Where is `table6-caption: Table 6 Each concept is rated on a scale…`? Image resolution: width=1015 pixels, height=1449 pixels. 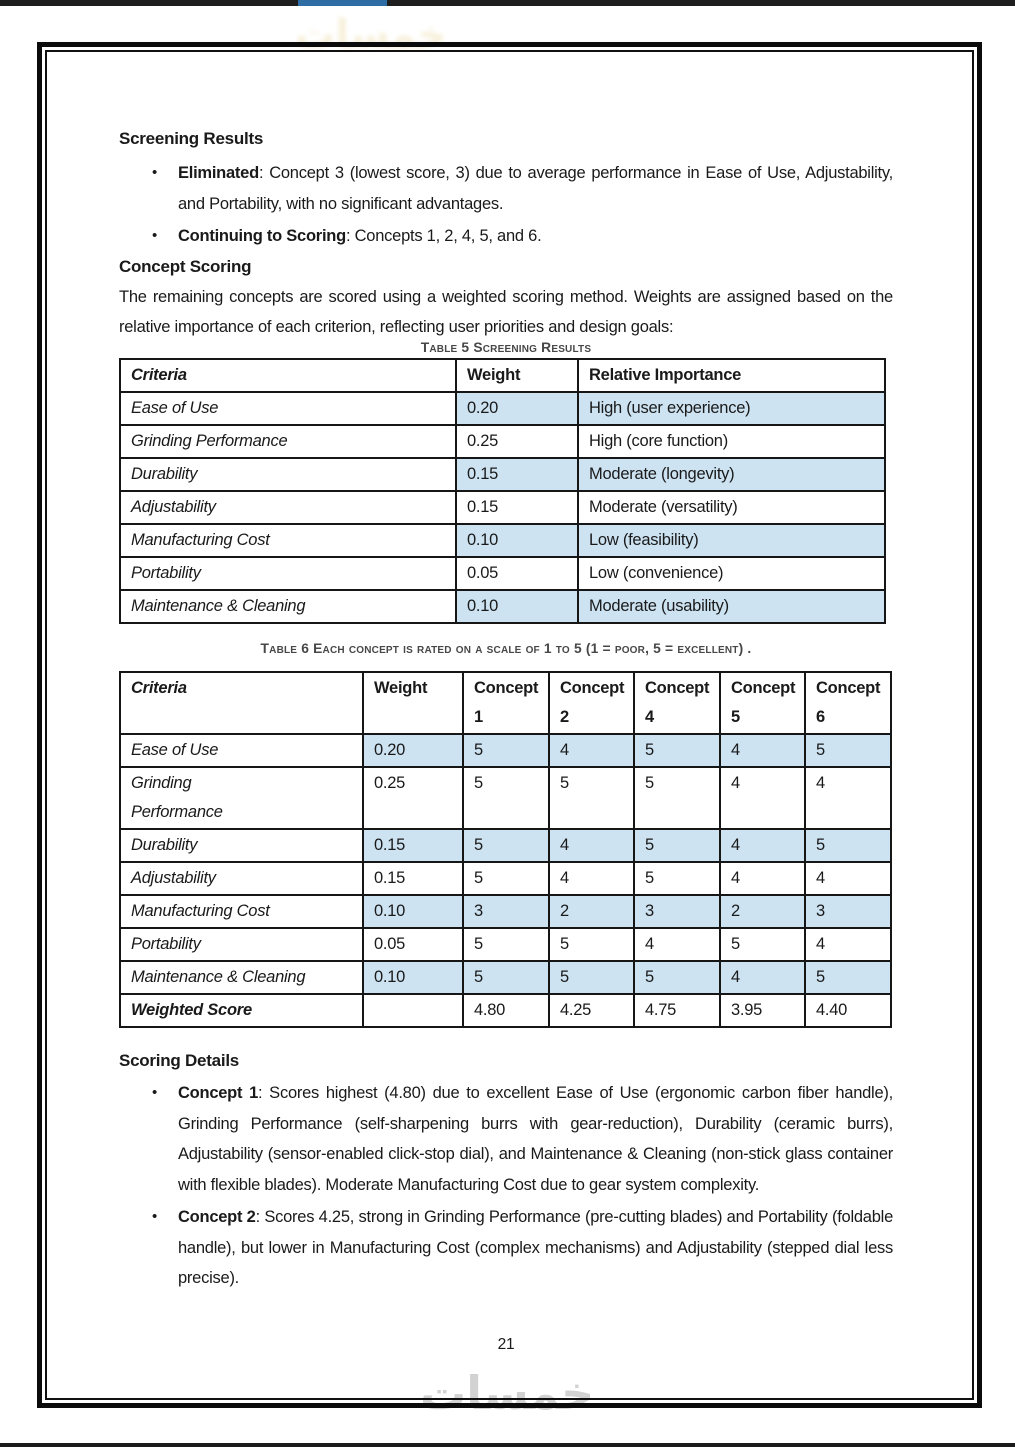 table6-caption: Table 6 Each concept is rated on a scale… is located at coordinates (506, 648).